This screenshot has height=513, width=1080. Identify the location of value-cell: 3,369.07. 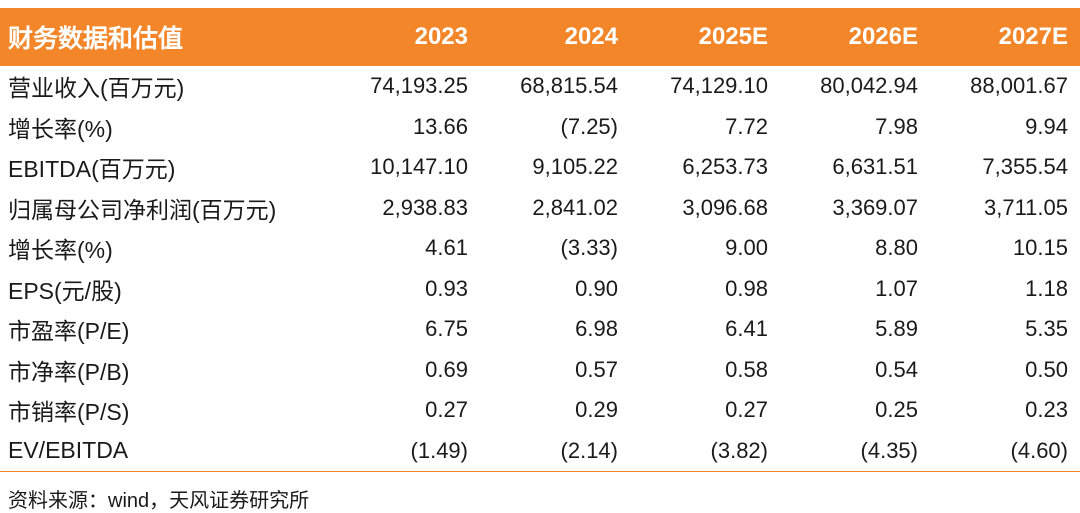
(875, 207).